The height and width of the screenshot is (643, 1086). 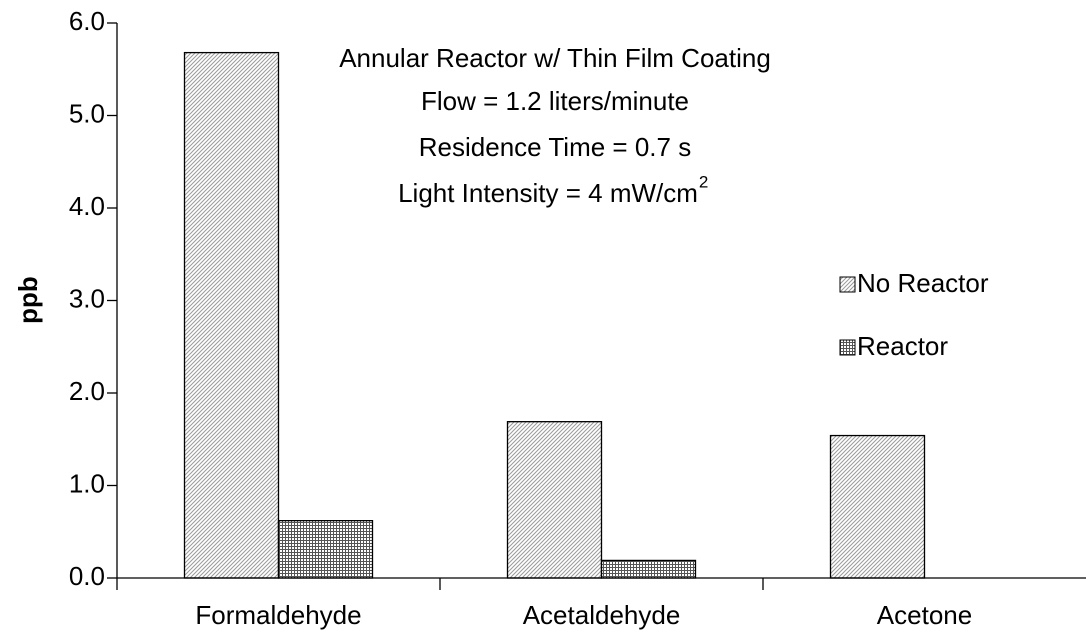 I want to click on y-tick-label: 2.0, so click(x=87, y=391).